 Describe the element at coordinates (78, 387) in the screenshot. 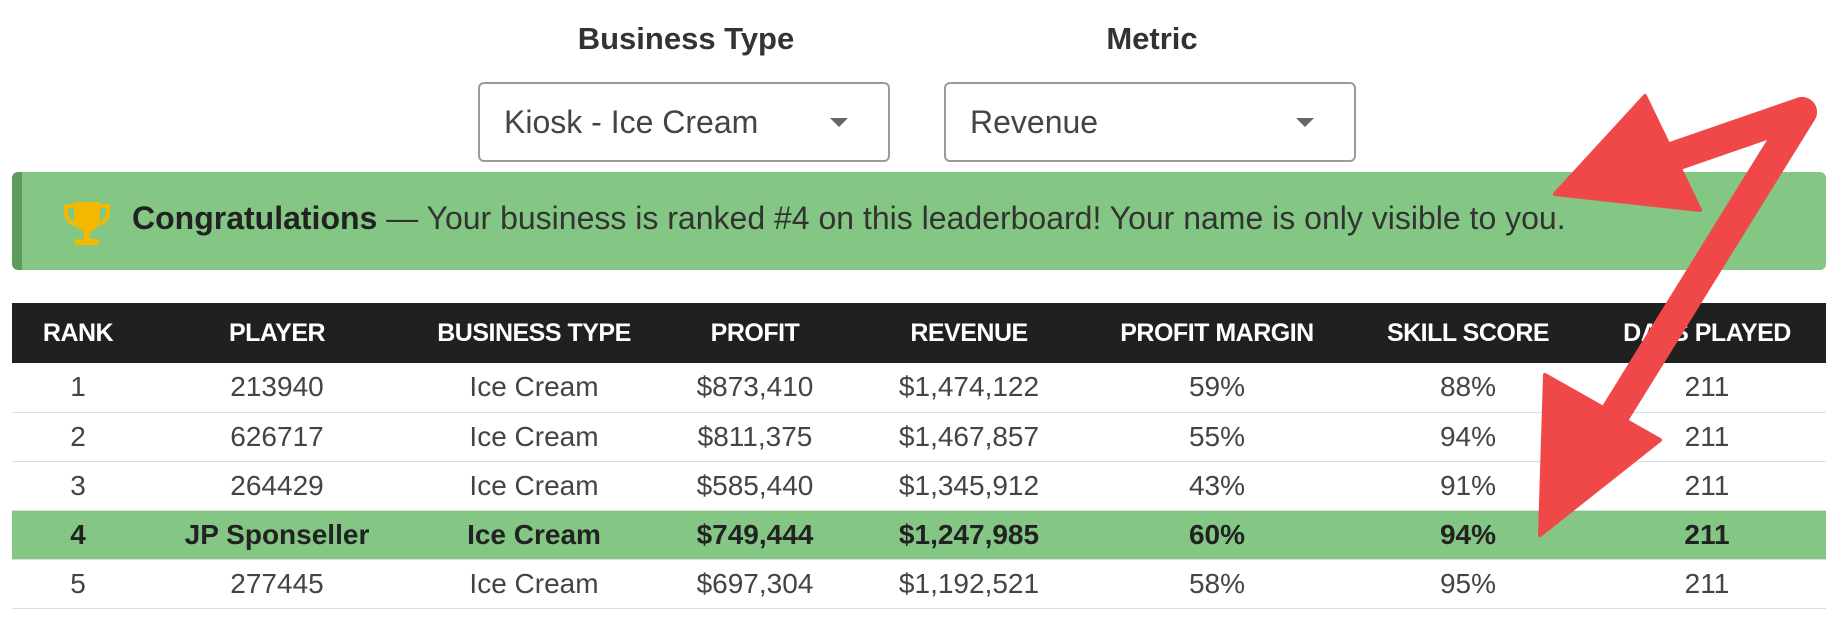

I see `cell-rank: 1` at that location.